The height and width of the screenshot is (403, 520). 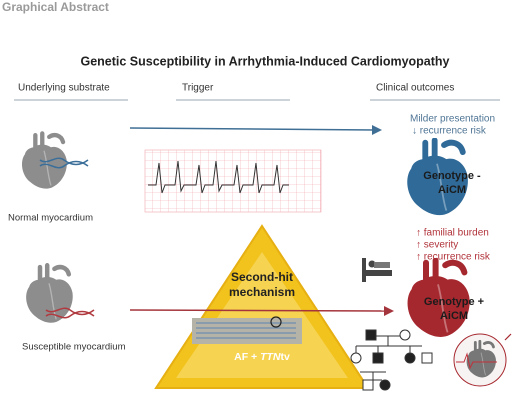 I want to click on mechanism-title: mechanism, so click(x=262, y=292).